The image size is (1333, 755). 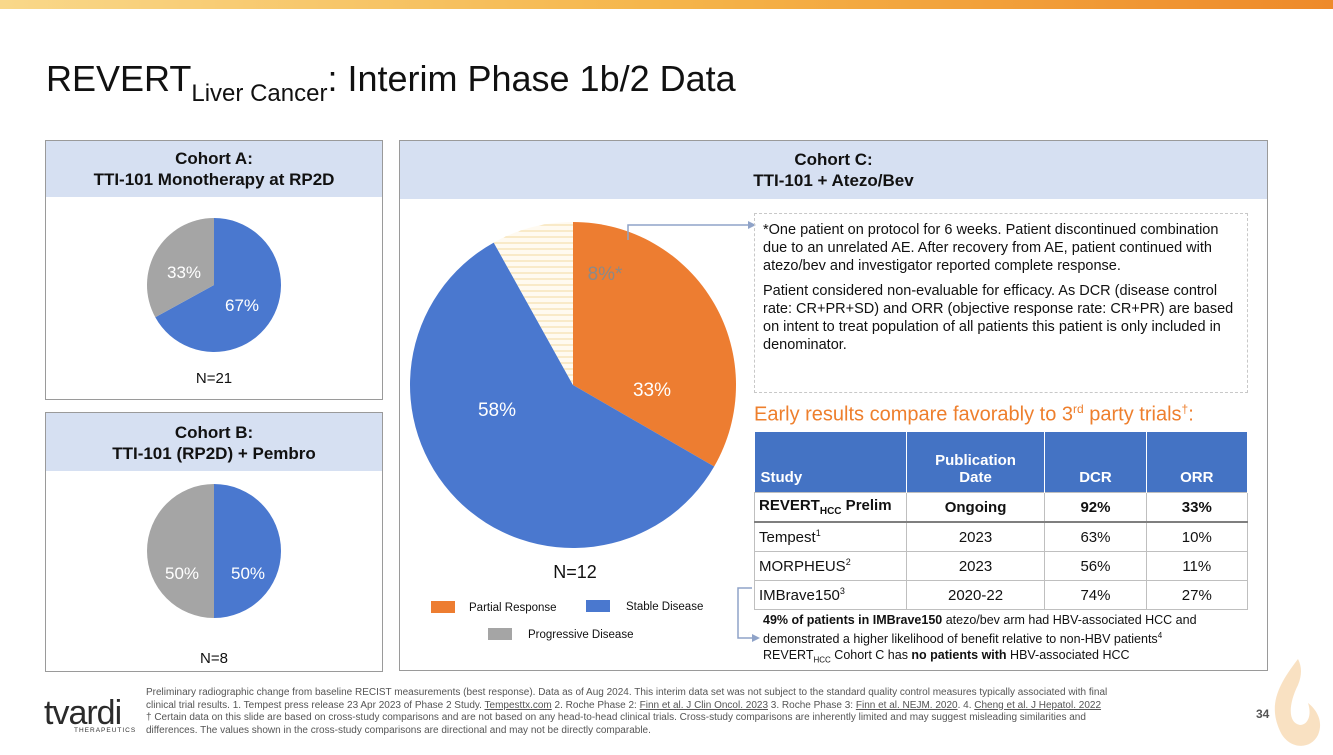 I want to click on cohort-c-pie: 33% 58% 8%*, so click(x=573, y=385).